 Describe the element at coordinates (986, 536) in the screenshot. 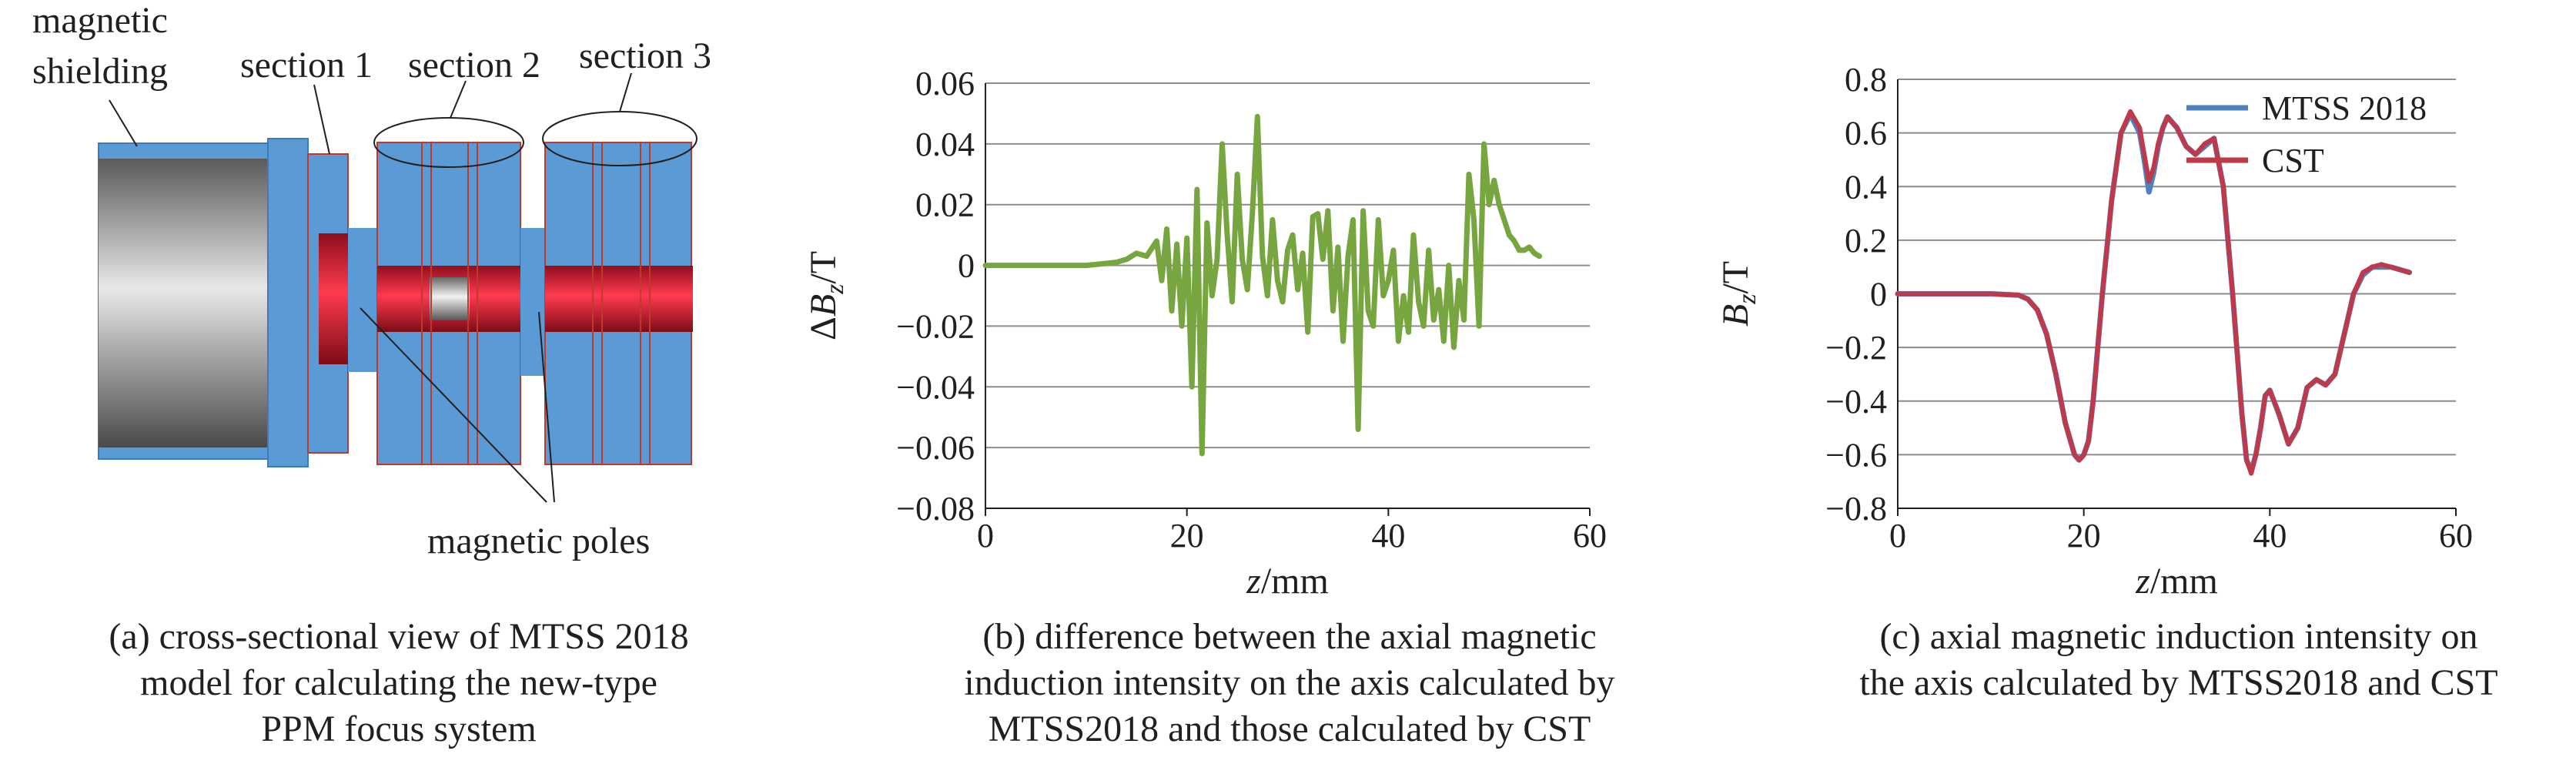

I see `chart-b-xtick-label: 0` at that location.